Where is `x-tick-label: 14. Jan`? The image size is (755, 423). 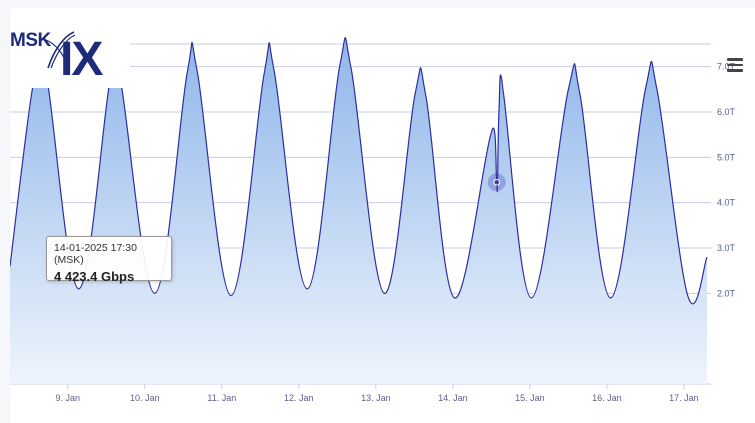
x-tick-label: 14. Jan is located at coordinates (453, 398).